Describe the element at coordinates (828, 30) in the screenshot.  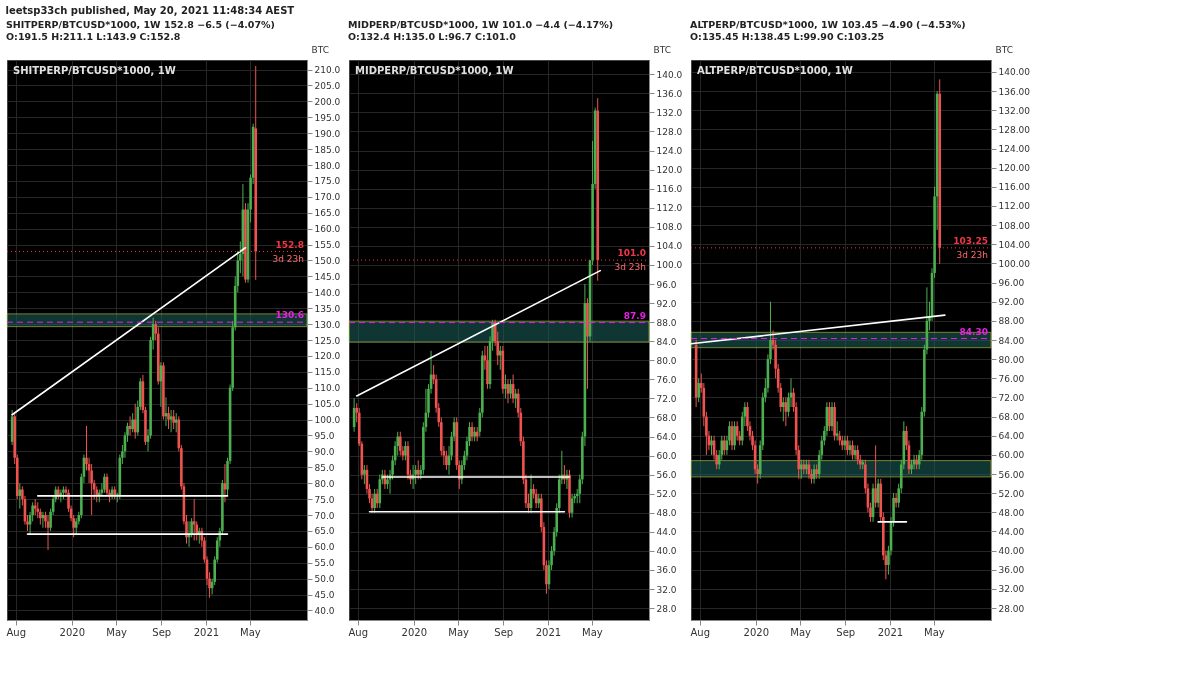
I see `chart-title: ALTPERP/BTCUSD*1000, 1W 103.45 −4.90 (−4.53%) O:135.45 H:138.45 L:99.90 C:103.25` at that location.